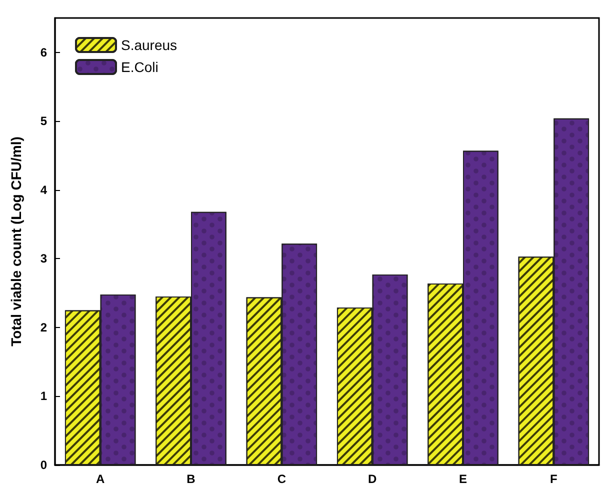  Describe the element at coordinates (554, 479) in the screenshot. I see `x-tick-label: F` at that location.